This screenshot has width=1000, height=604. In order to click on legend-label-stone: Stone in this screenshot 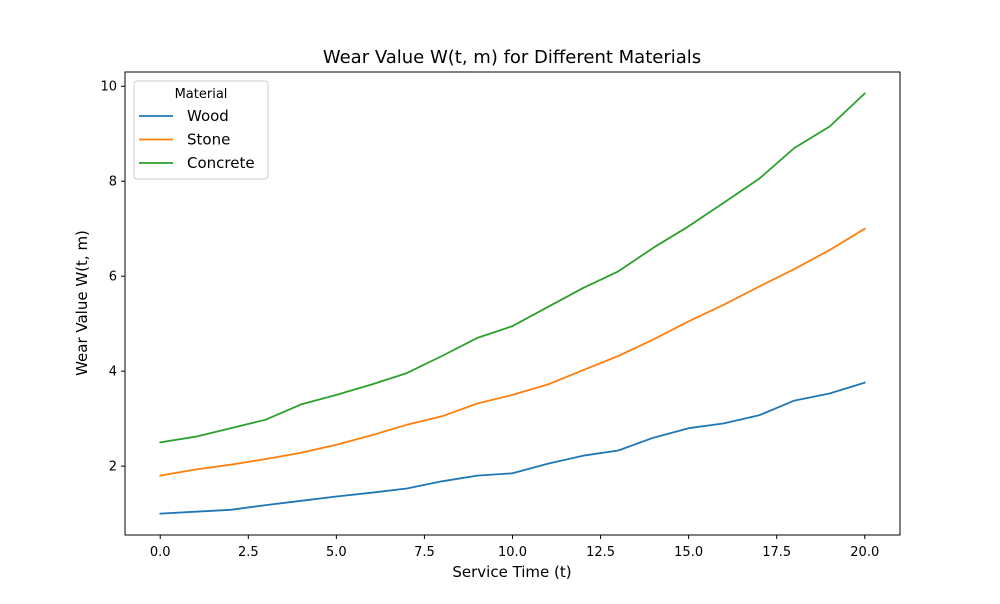, I will do `click(208, 140)`.